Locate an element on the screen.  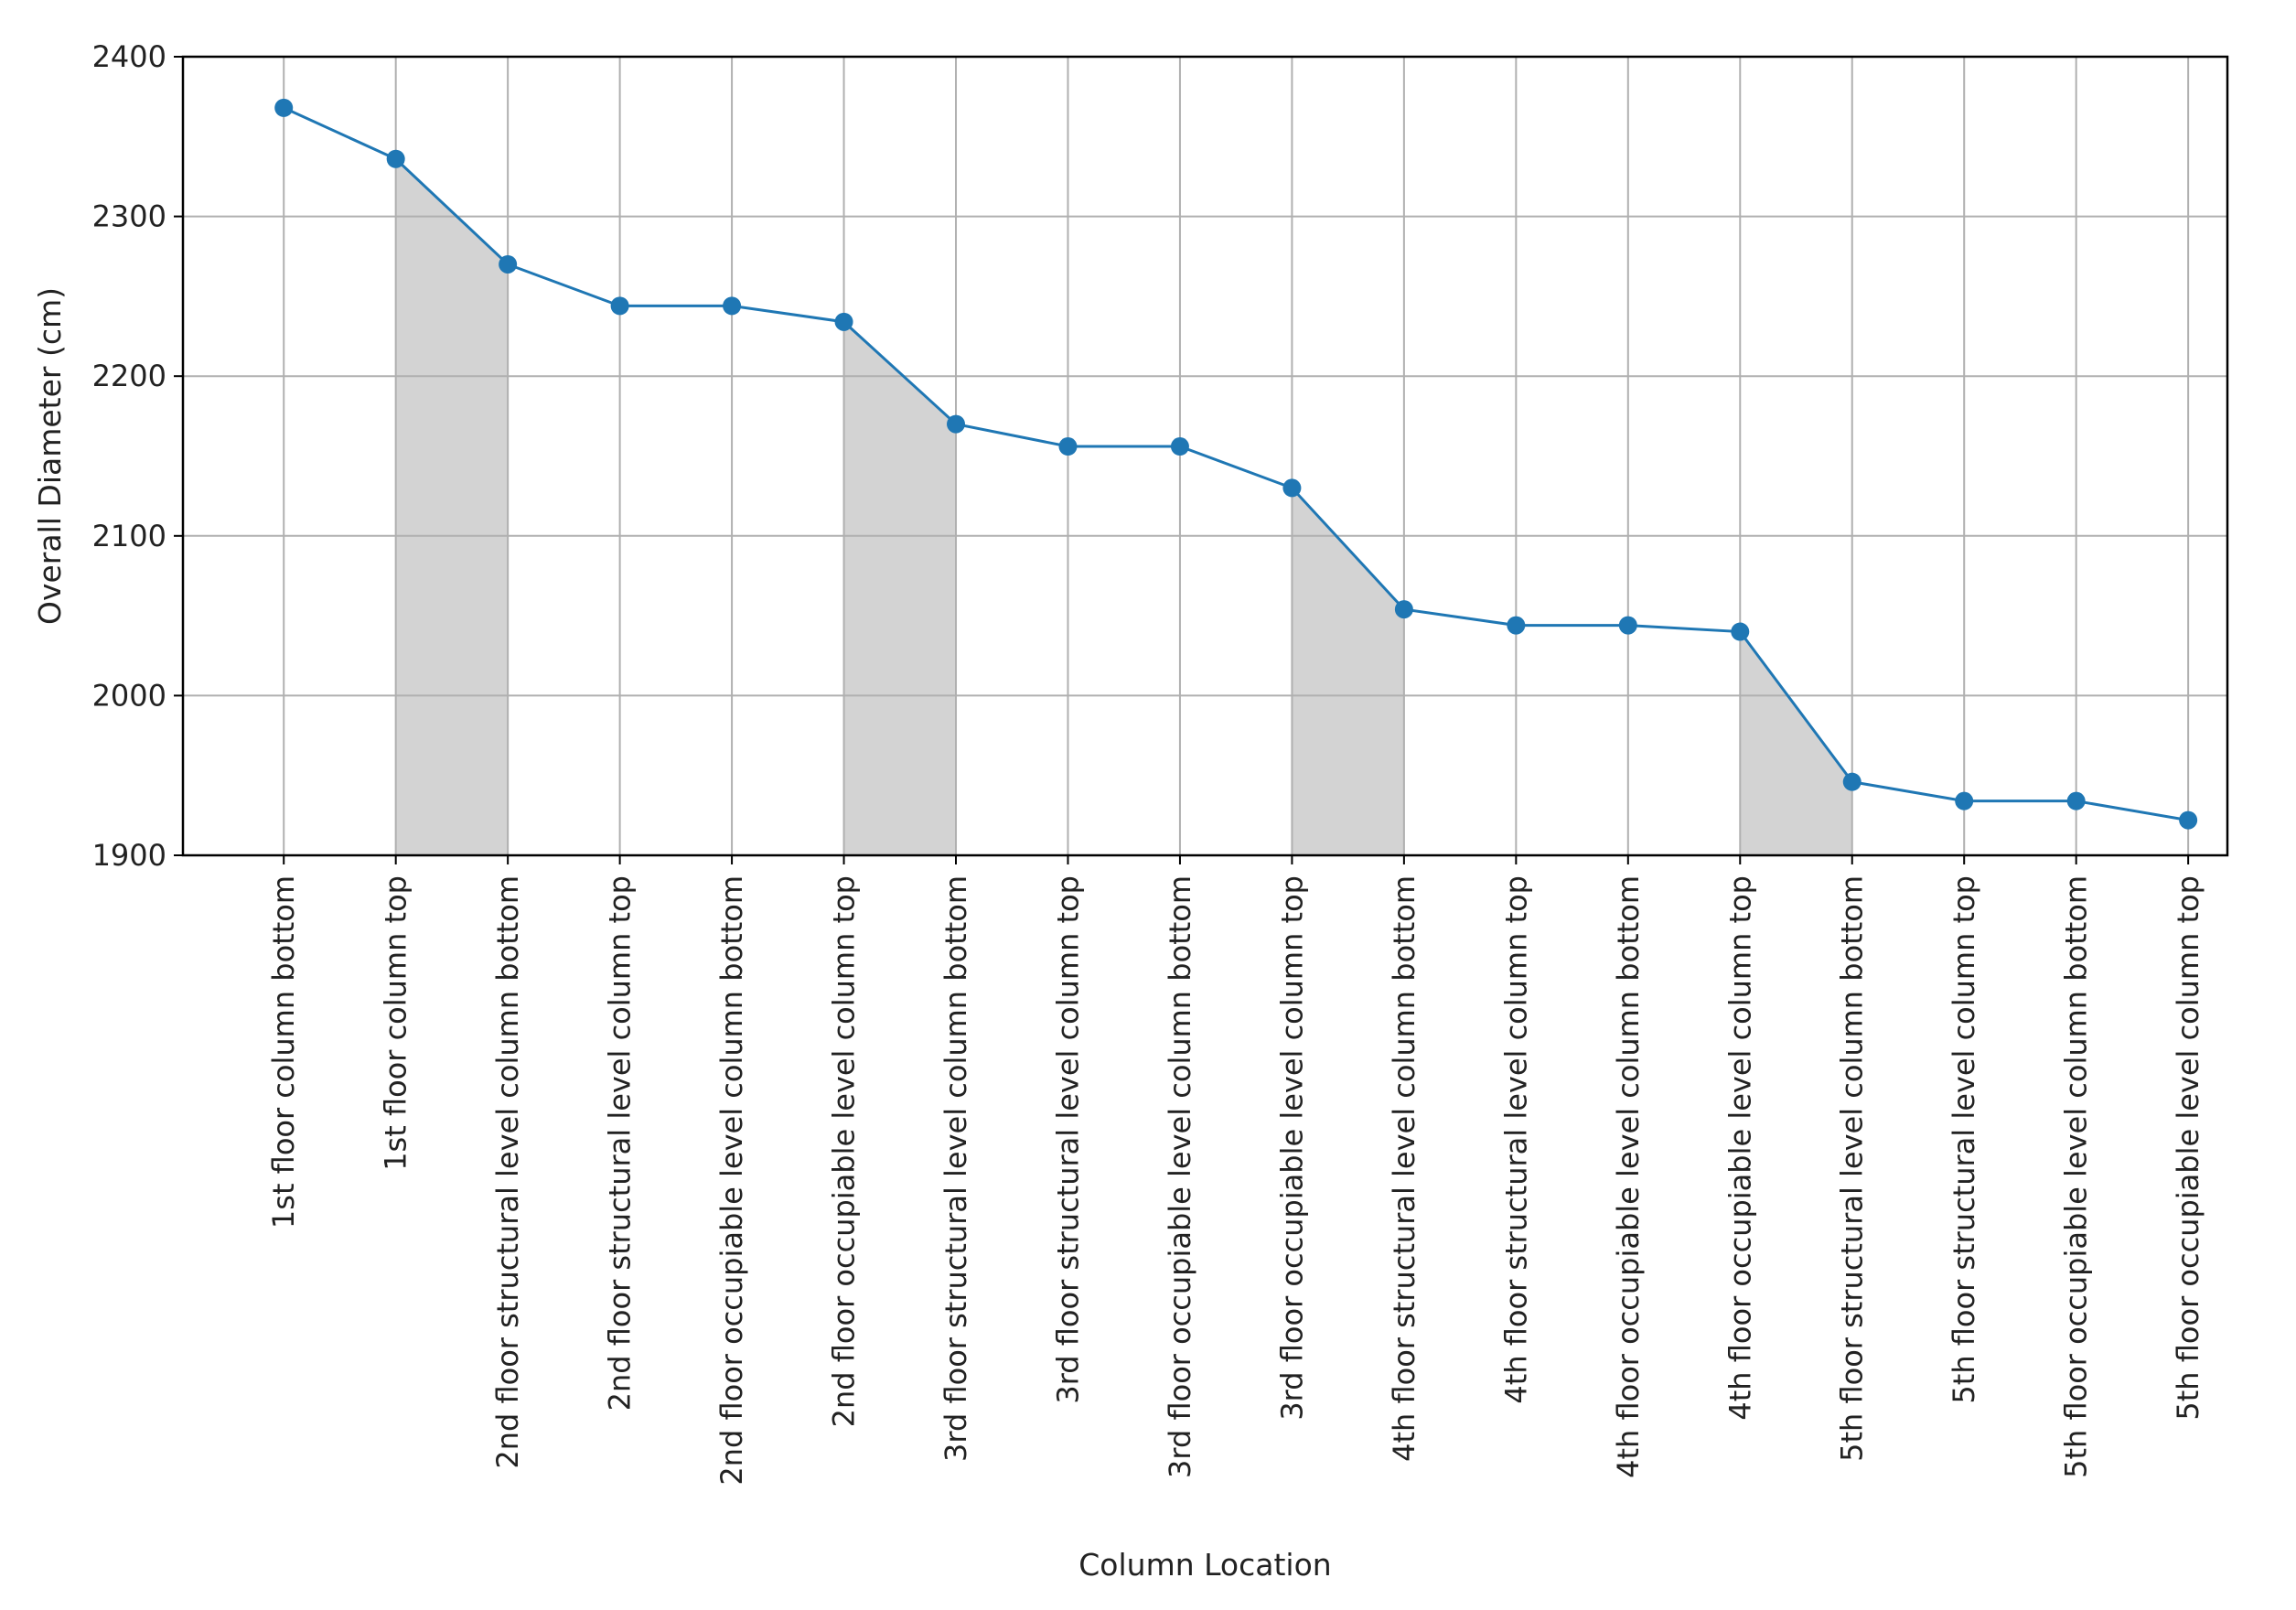
y-axis-title: Overall Diameter (cm) is located at coordinates (50, 456).